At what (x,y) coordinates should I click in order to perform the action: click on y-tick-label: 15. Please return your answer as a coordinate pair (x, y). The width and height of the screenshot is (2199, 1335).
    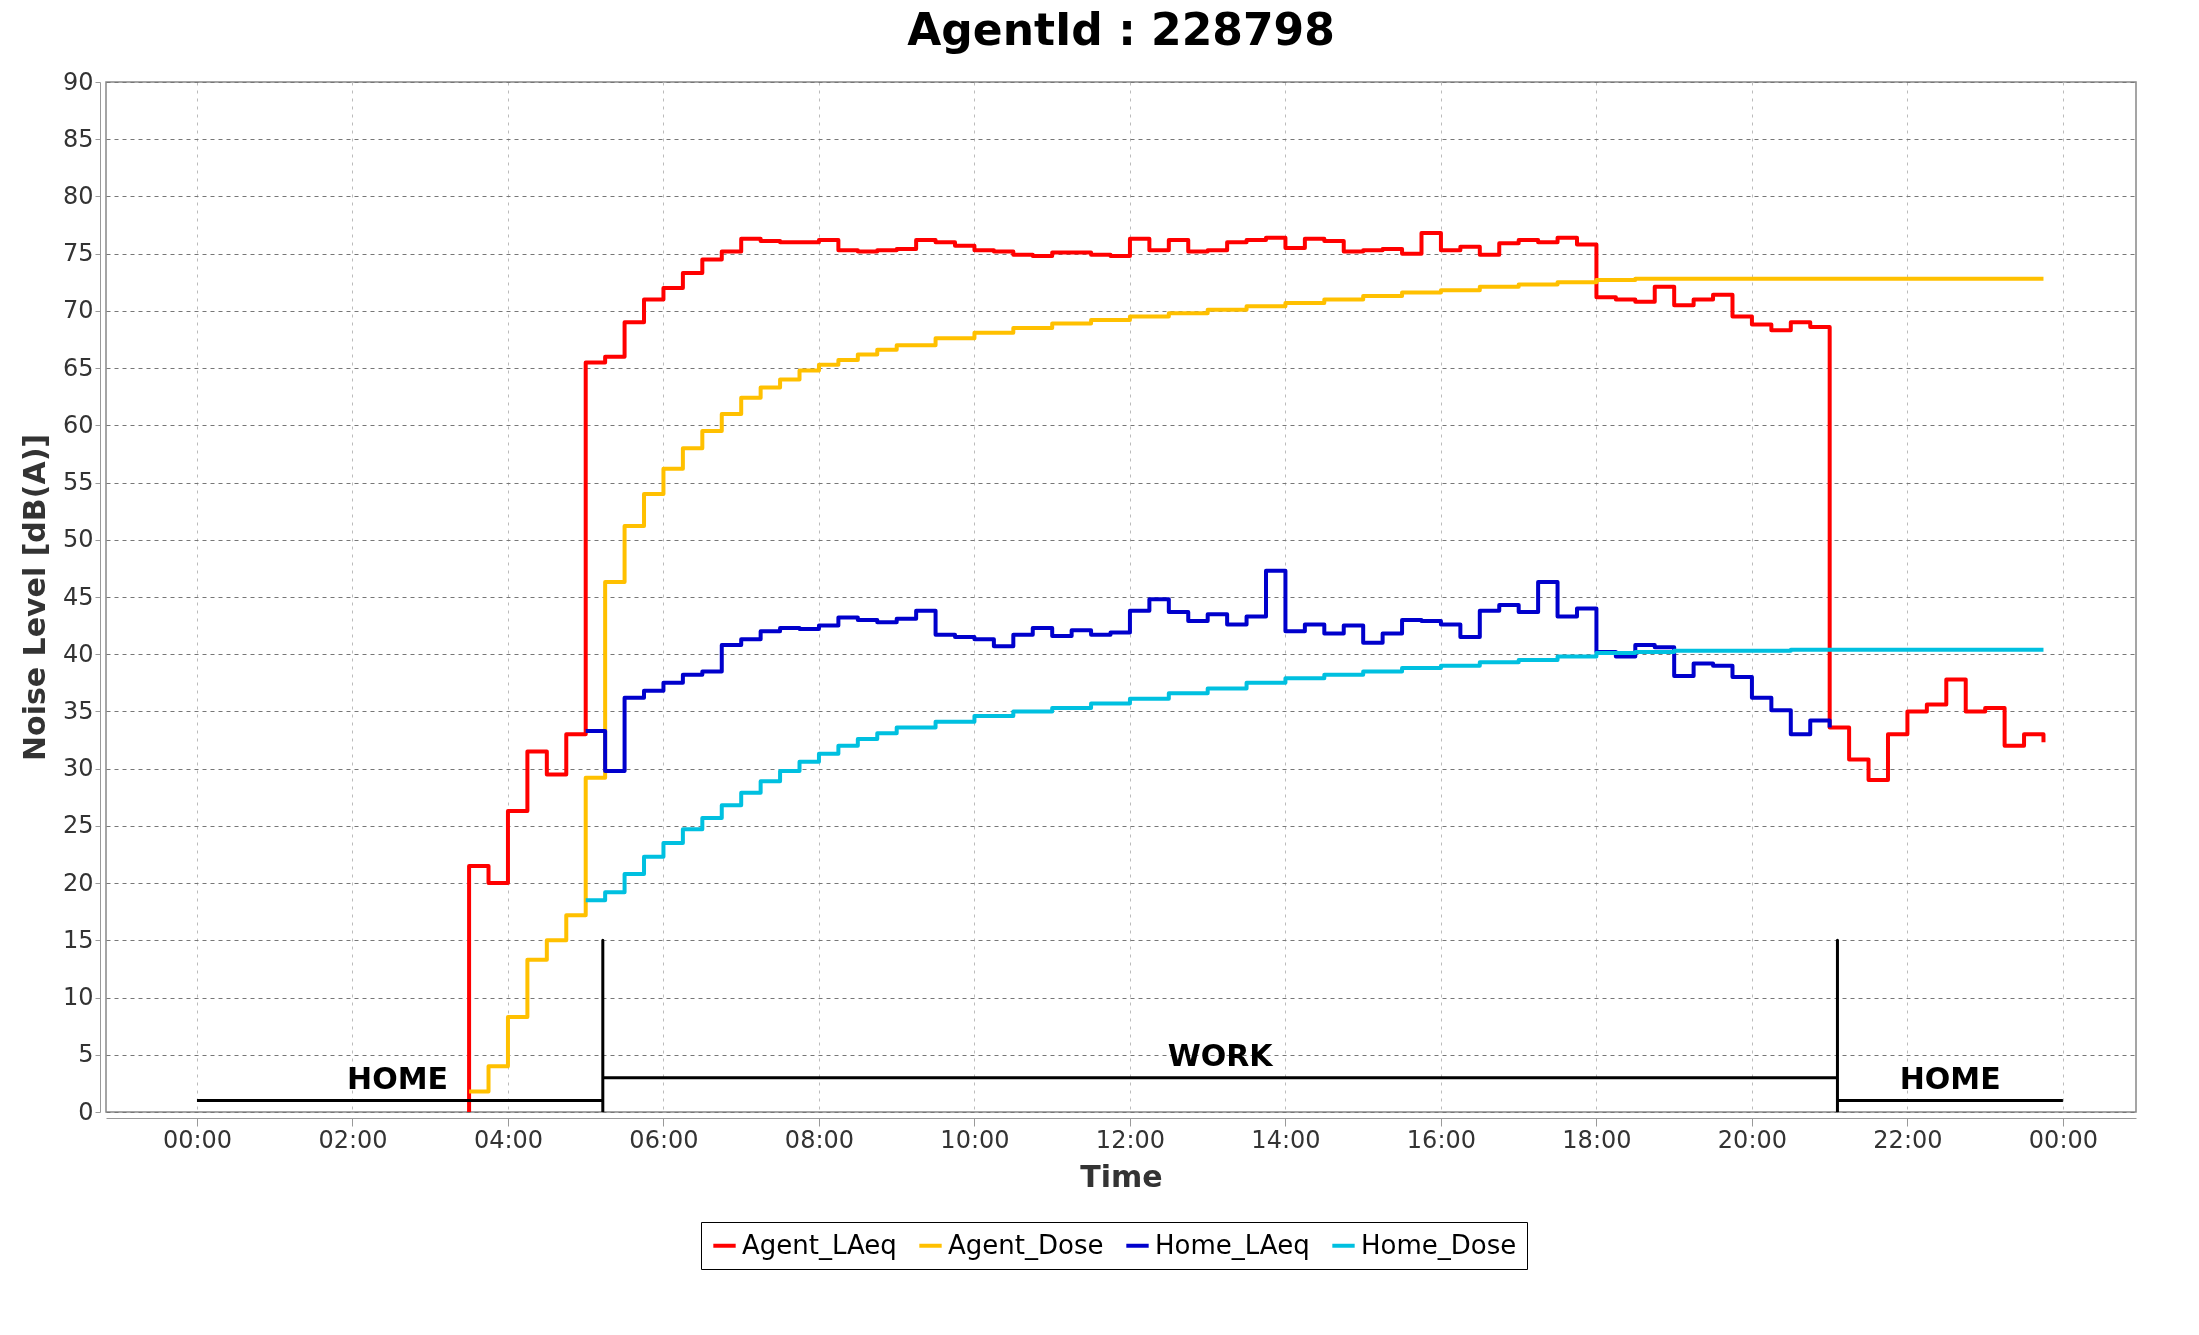
    Looking at the image, I should click on (78, 939).